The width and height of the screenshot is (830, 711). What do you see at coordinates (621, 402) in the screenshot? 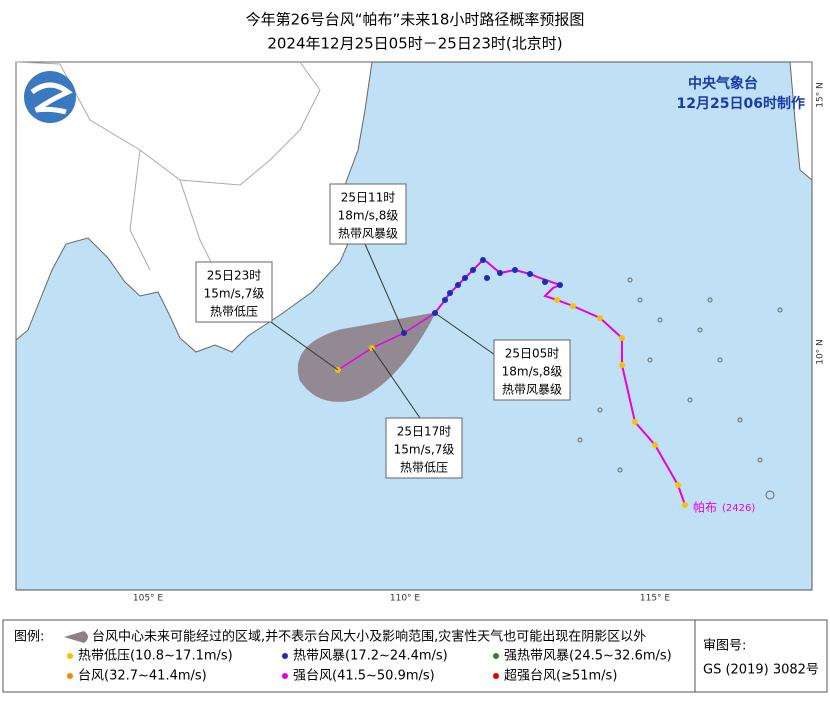
I see `past-points-depression` at bounding box center [621, 402].